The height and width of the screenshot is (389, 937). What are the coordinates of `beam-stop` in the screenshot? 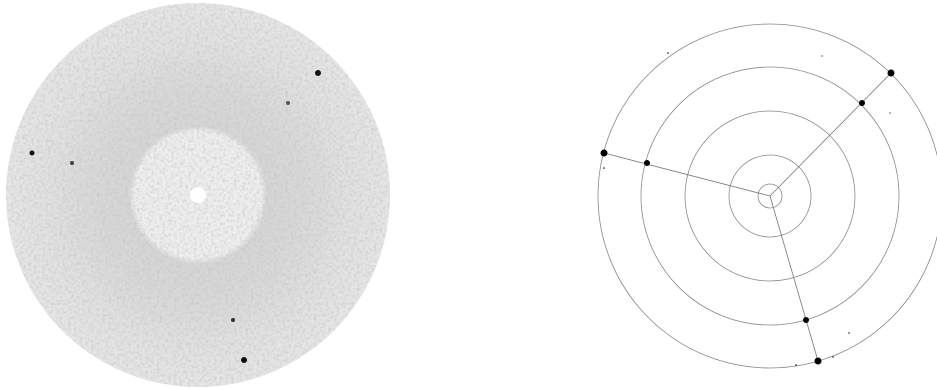 It's located at (198, 195).